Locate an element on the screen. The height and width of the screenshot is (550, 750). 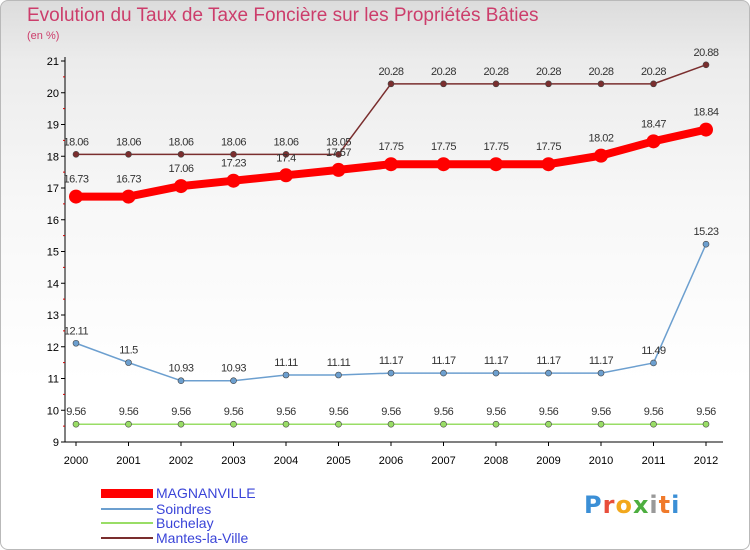
y-tick-label: 16 is located at coordinates (53, 221).